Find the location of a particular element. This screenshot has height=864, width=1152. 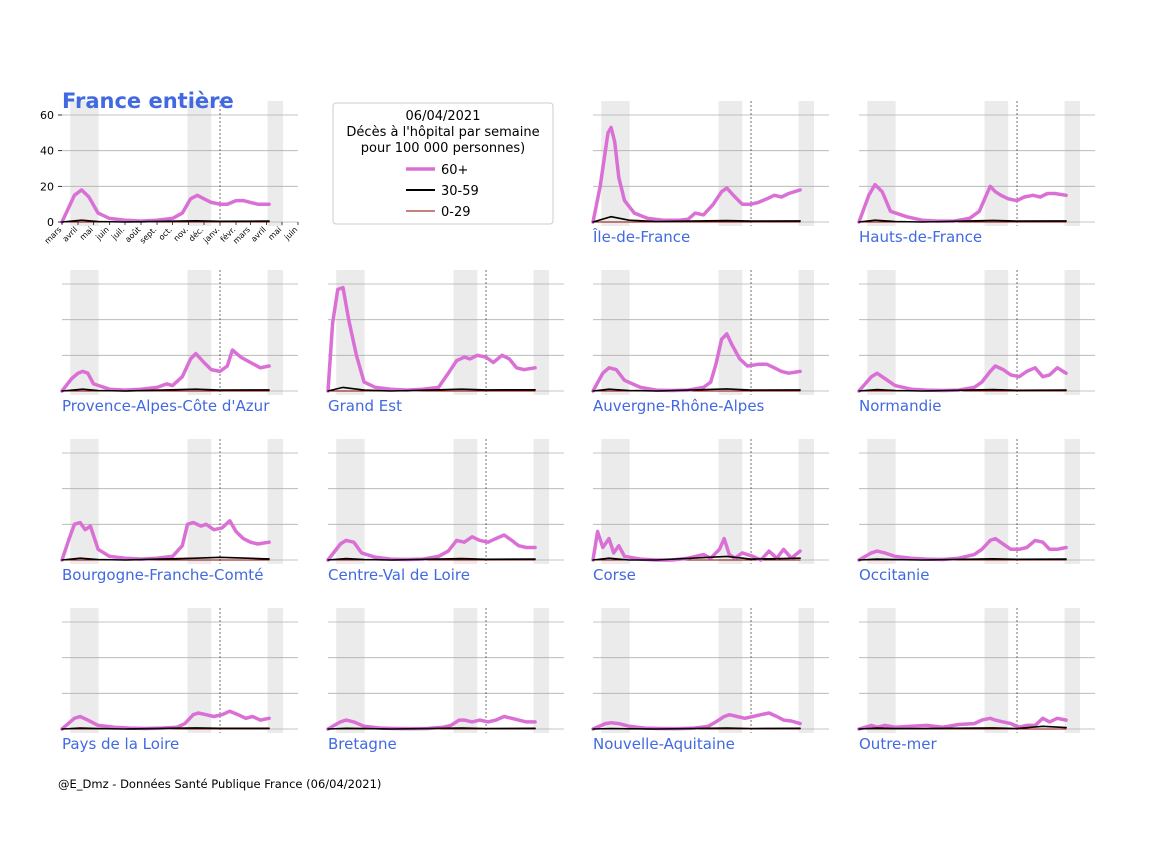

panel-title: Bourgogne-Franche-Comté is located at coordinates (162, 575).